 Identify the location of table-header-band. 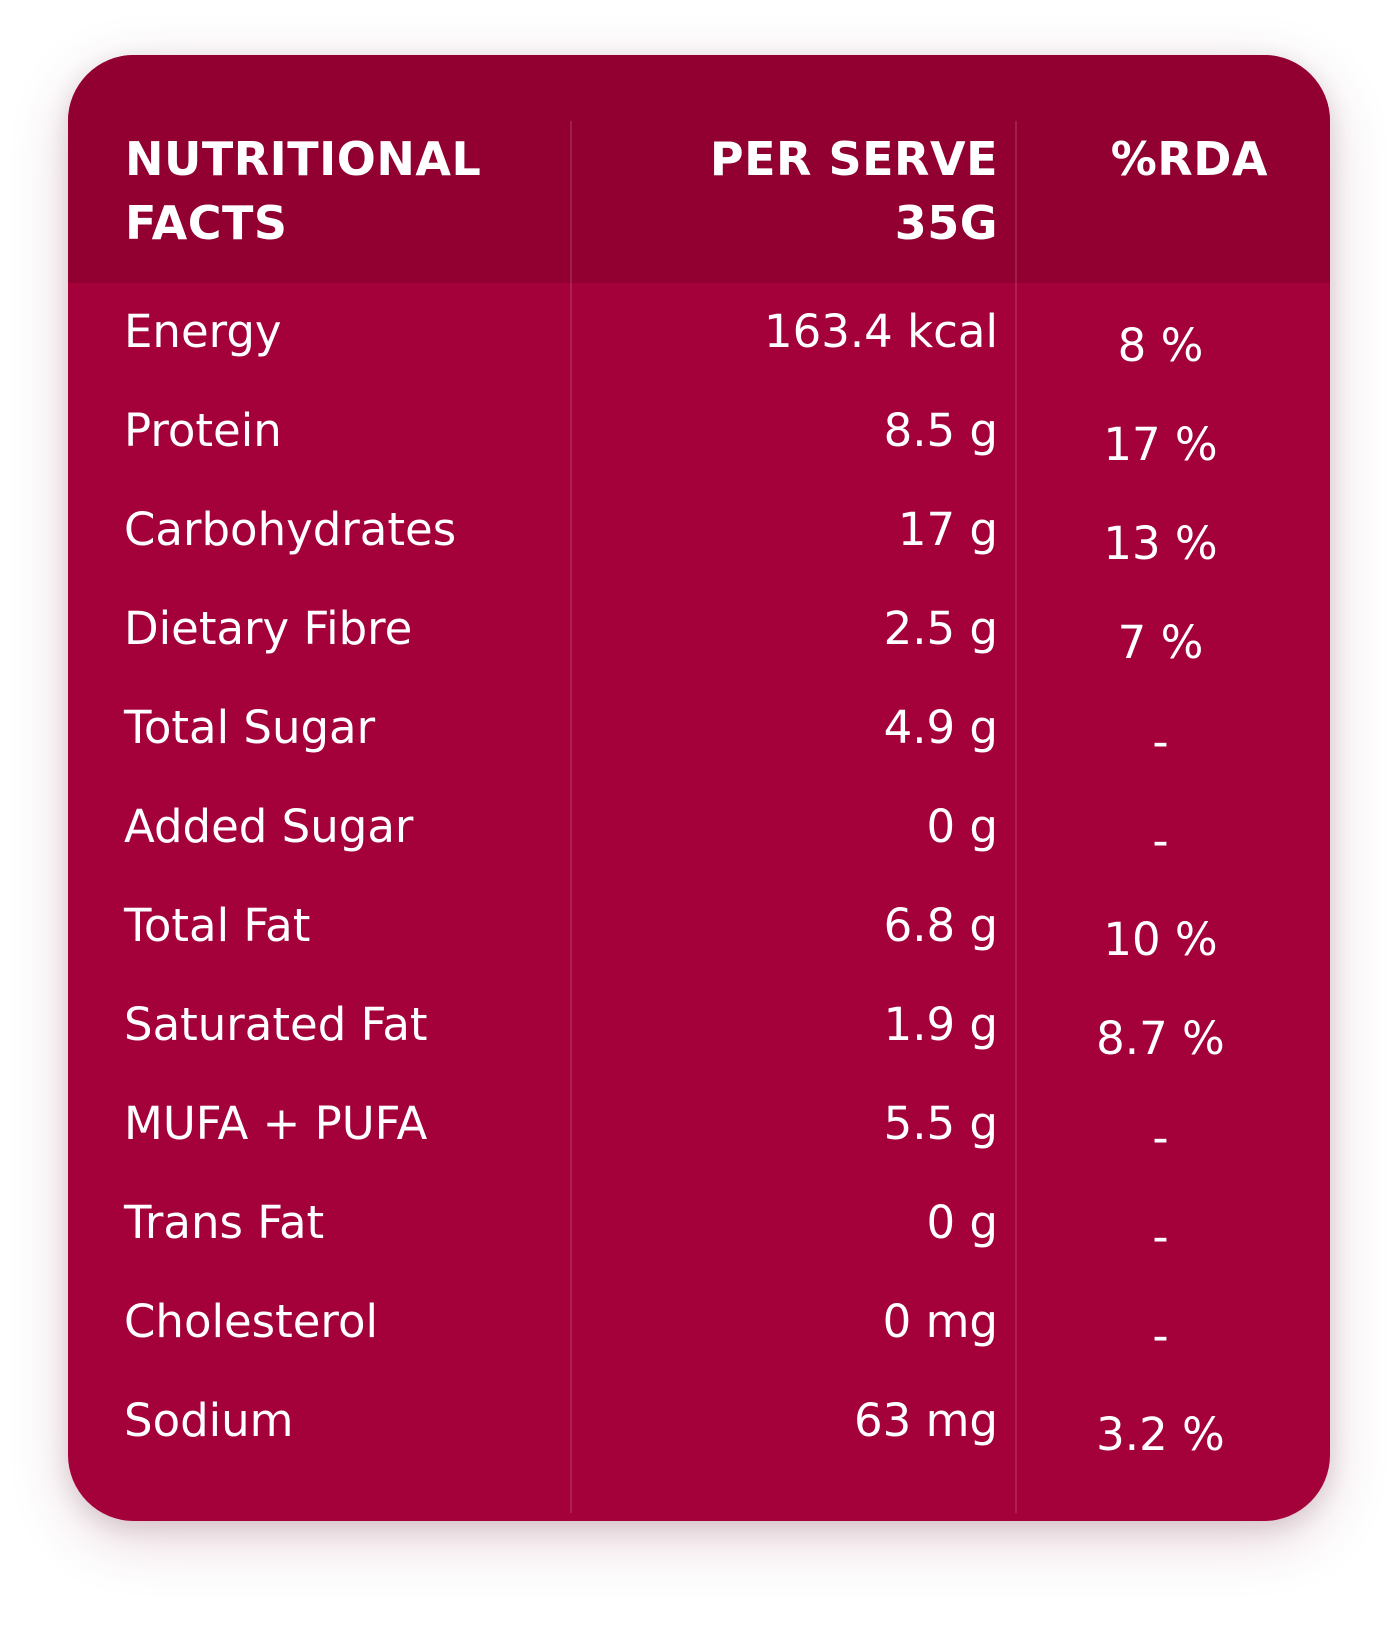
(699, 169).